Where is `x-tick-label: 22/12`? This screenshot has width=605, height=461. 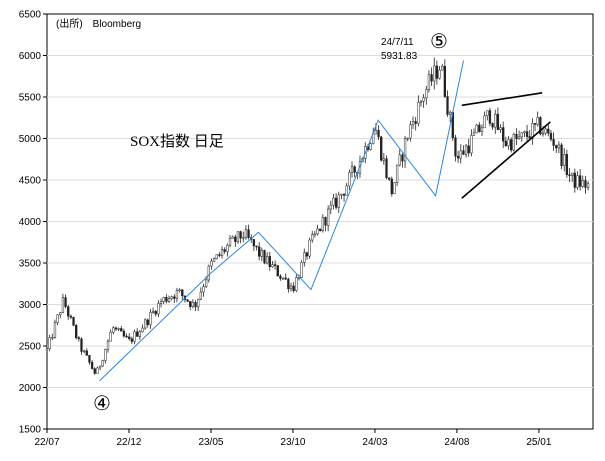 x-tick-label: 22/12 is located at coordinates (128, 442).